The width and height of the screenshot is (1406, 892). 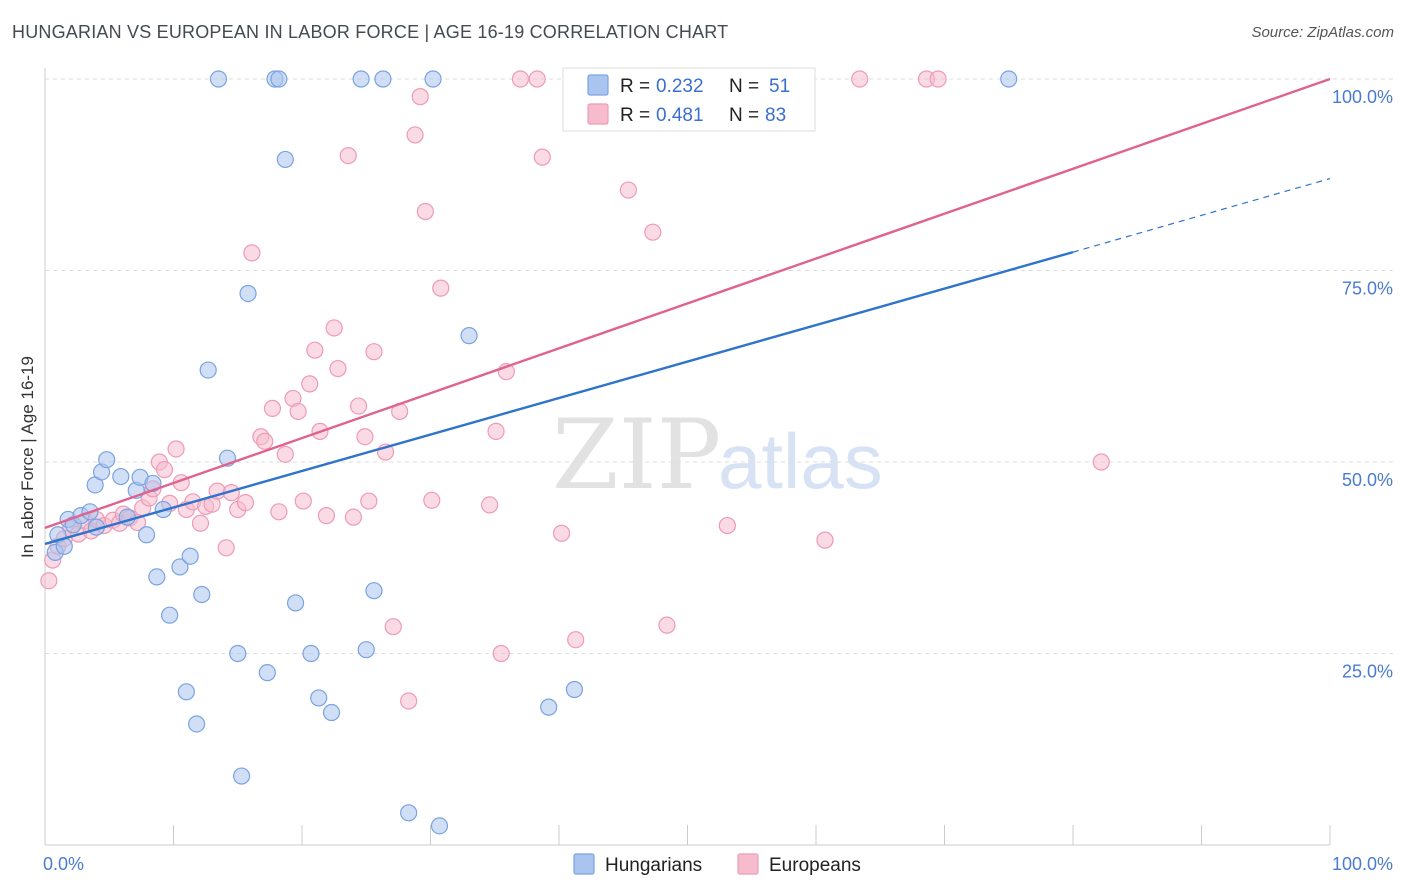 I want to click on legend-swatch-hungarians, so click(x=598, y=85).